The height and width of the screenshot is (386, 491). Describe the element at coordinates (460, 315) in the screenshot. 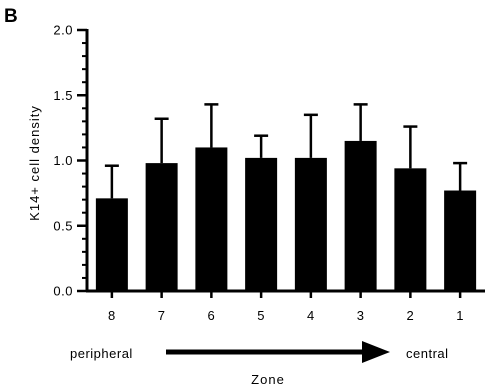

I see `x-tick-label: 1` at that location.